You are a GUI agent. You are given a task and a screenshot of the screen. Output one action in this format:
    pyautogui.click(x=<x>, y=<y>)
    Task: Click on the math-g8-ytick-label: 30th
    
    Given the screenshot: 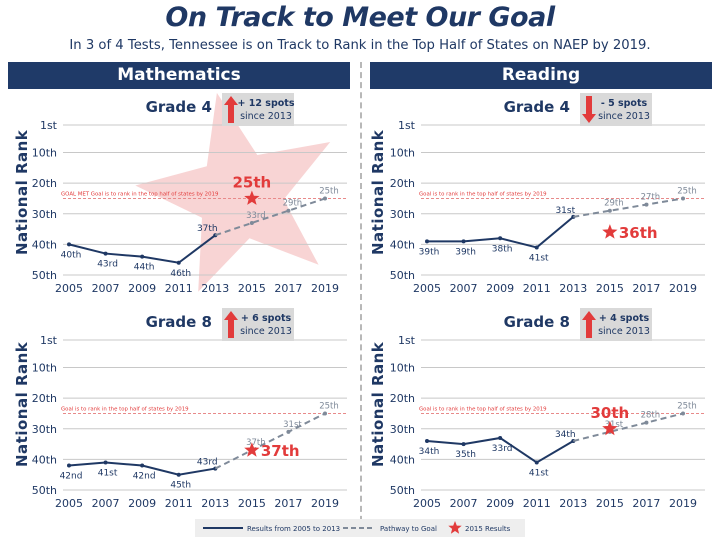 What is the action you would take?
    pyautogui.click(x=44, y=429)
    